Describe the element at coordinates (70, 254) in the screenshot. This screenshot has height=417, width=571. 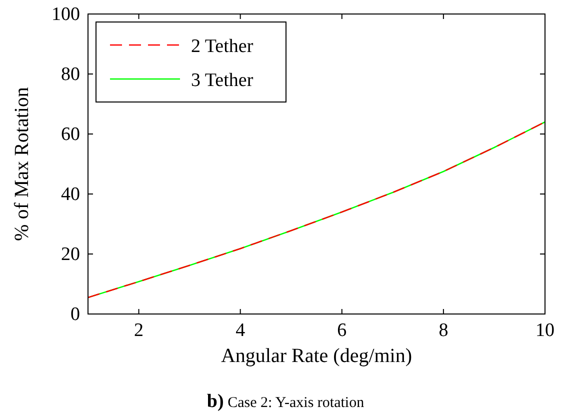
I see `y-tick-label: 20` at that location.